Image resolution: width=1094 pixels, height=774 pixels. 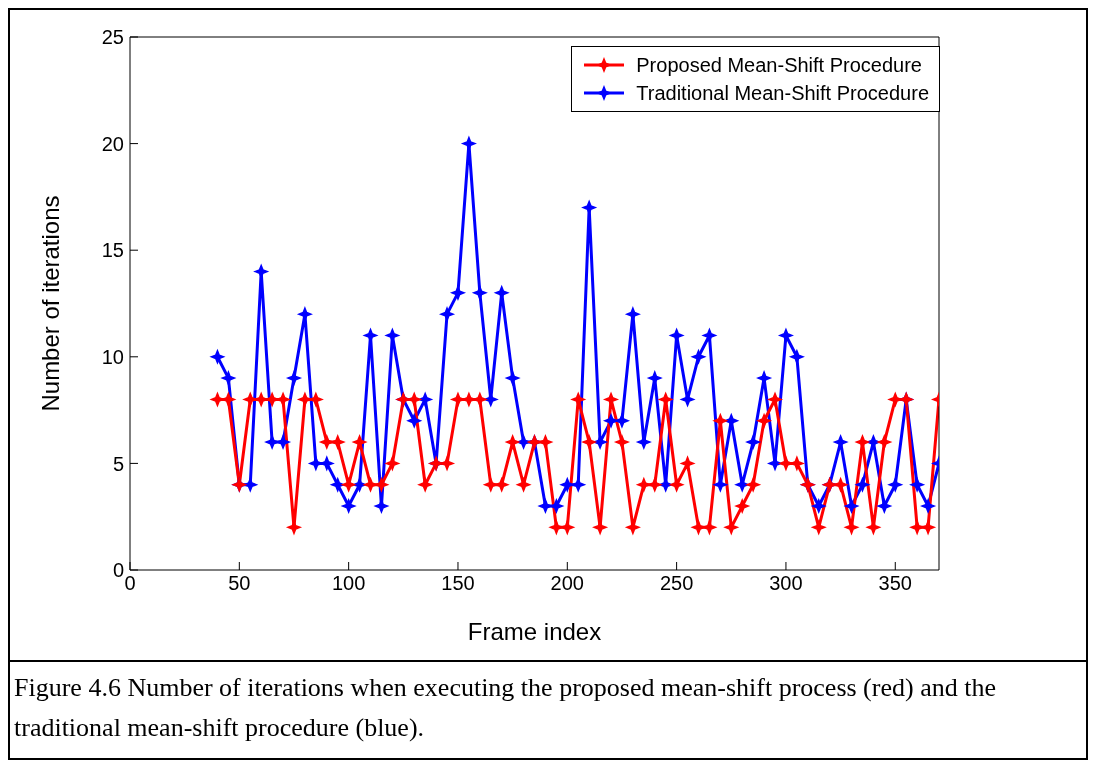 What do you see at coordinates (112, 356) in the screenshot?
I see `y-tick-label: 10` at bounding box center [112, 356].